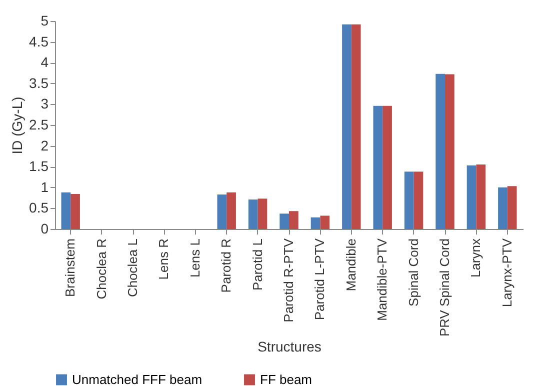 The height and width of the screenshot is (386, 538). Describe the element at coordinates (226, 265) in the screenshot. I see `x-tick-label: Parotid R` at that location.